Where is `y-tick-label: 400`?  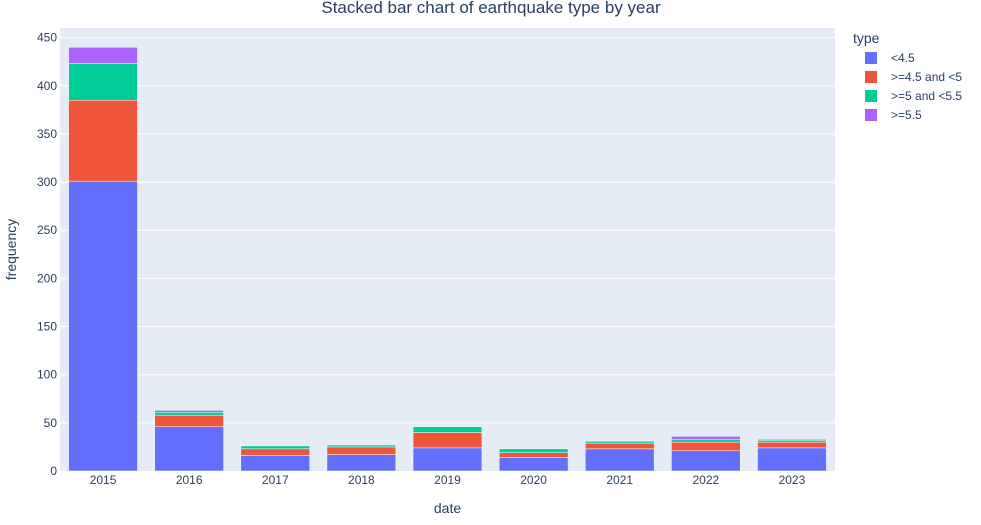 y-tick-label: 400 is located at coordinates (47, 86).